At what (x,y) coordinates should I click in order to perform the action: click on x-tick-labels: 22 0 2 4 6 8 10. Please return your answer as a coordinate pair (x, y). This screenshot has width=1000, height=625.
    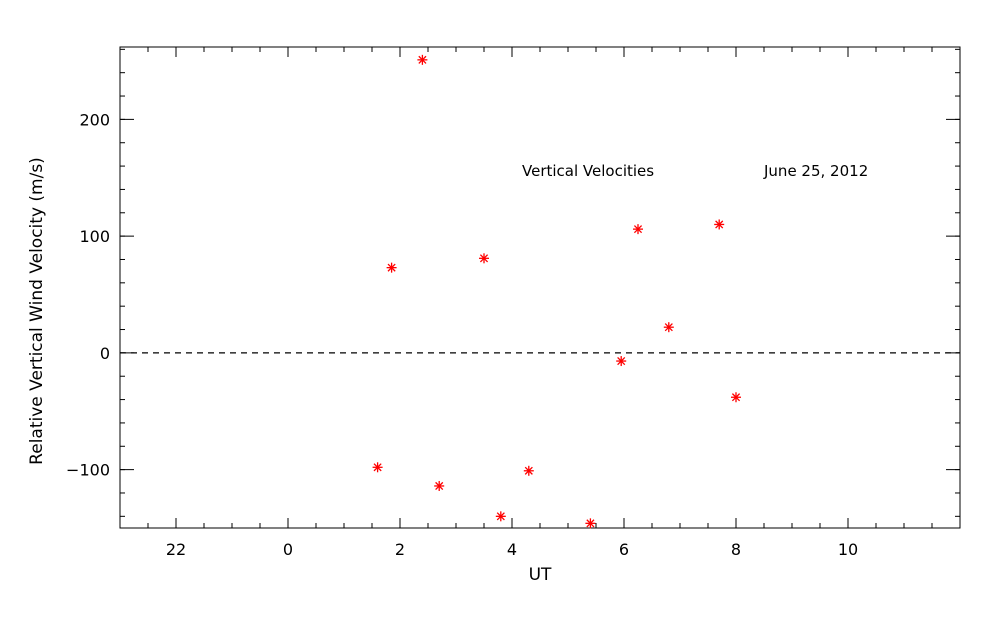
    Looking at the image, I should click on (512, 549).